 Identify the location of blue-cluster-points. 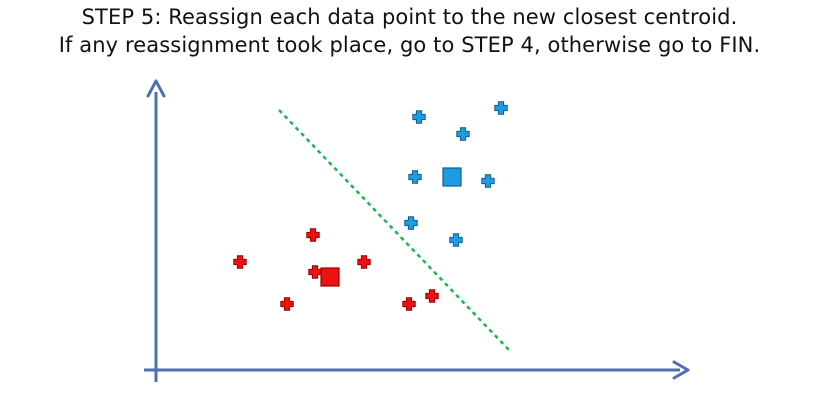
(456, 174).